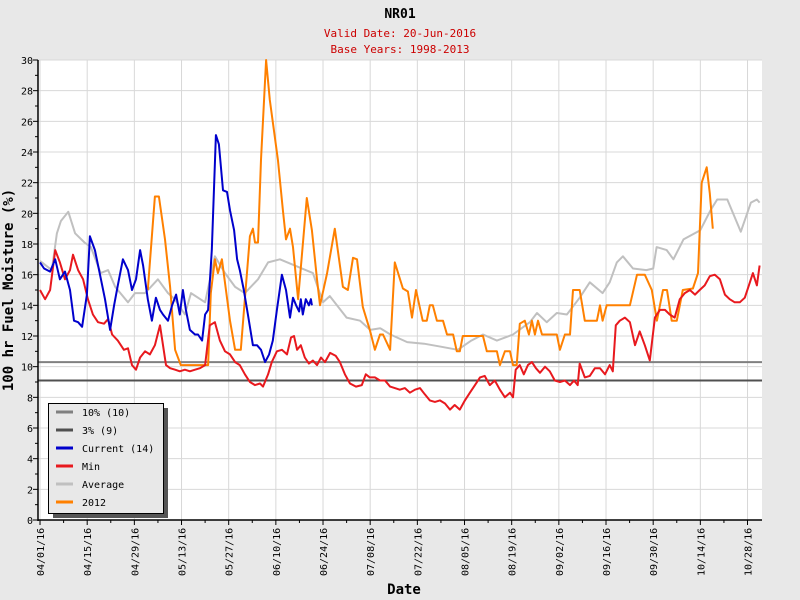  I want to click on y-tick-label: 24, so click(27, 153).